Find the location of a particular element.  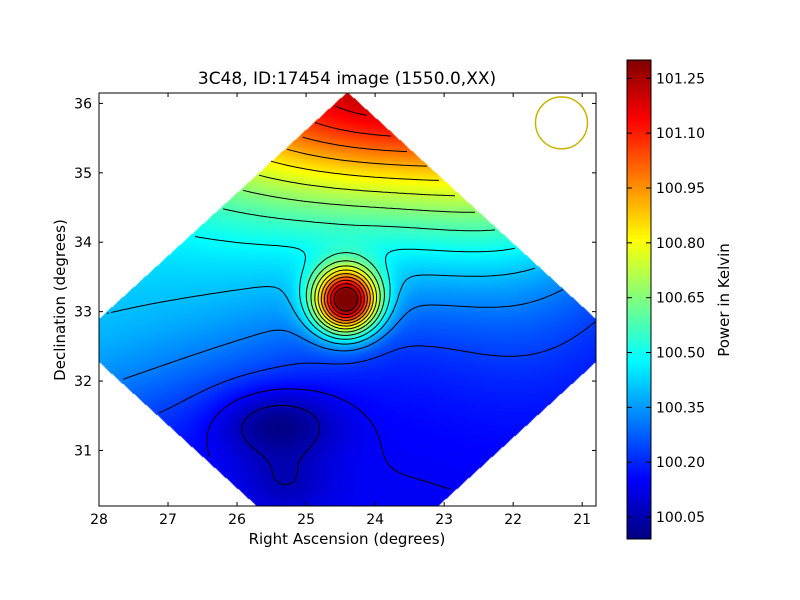

y-tick-label: 32 is located at coordinates (83, 382).